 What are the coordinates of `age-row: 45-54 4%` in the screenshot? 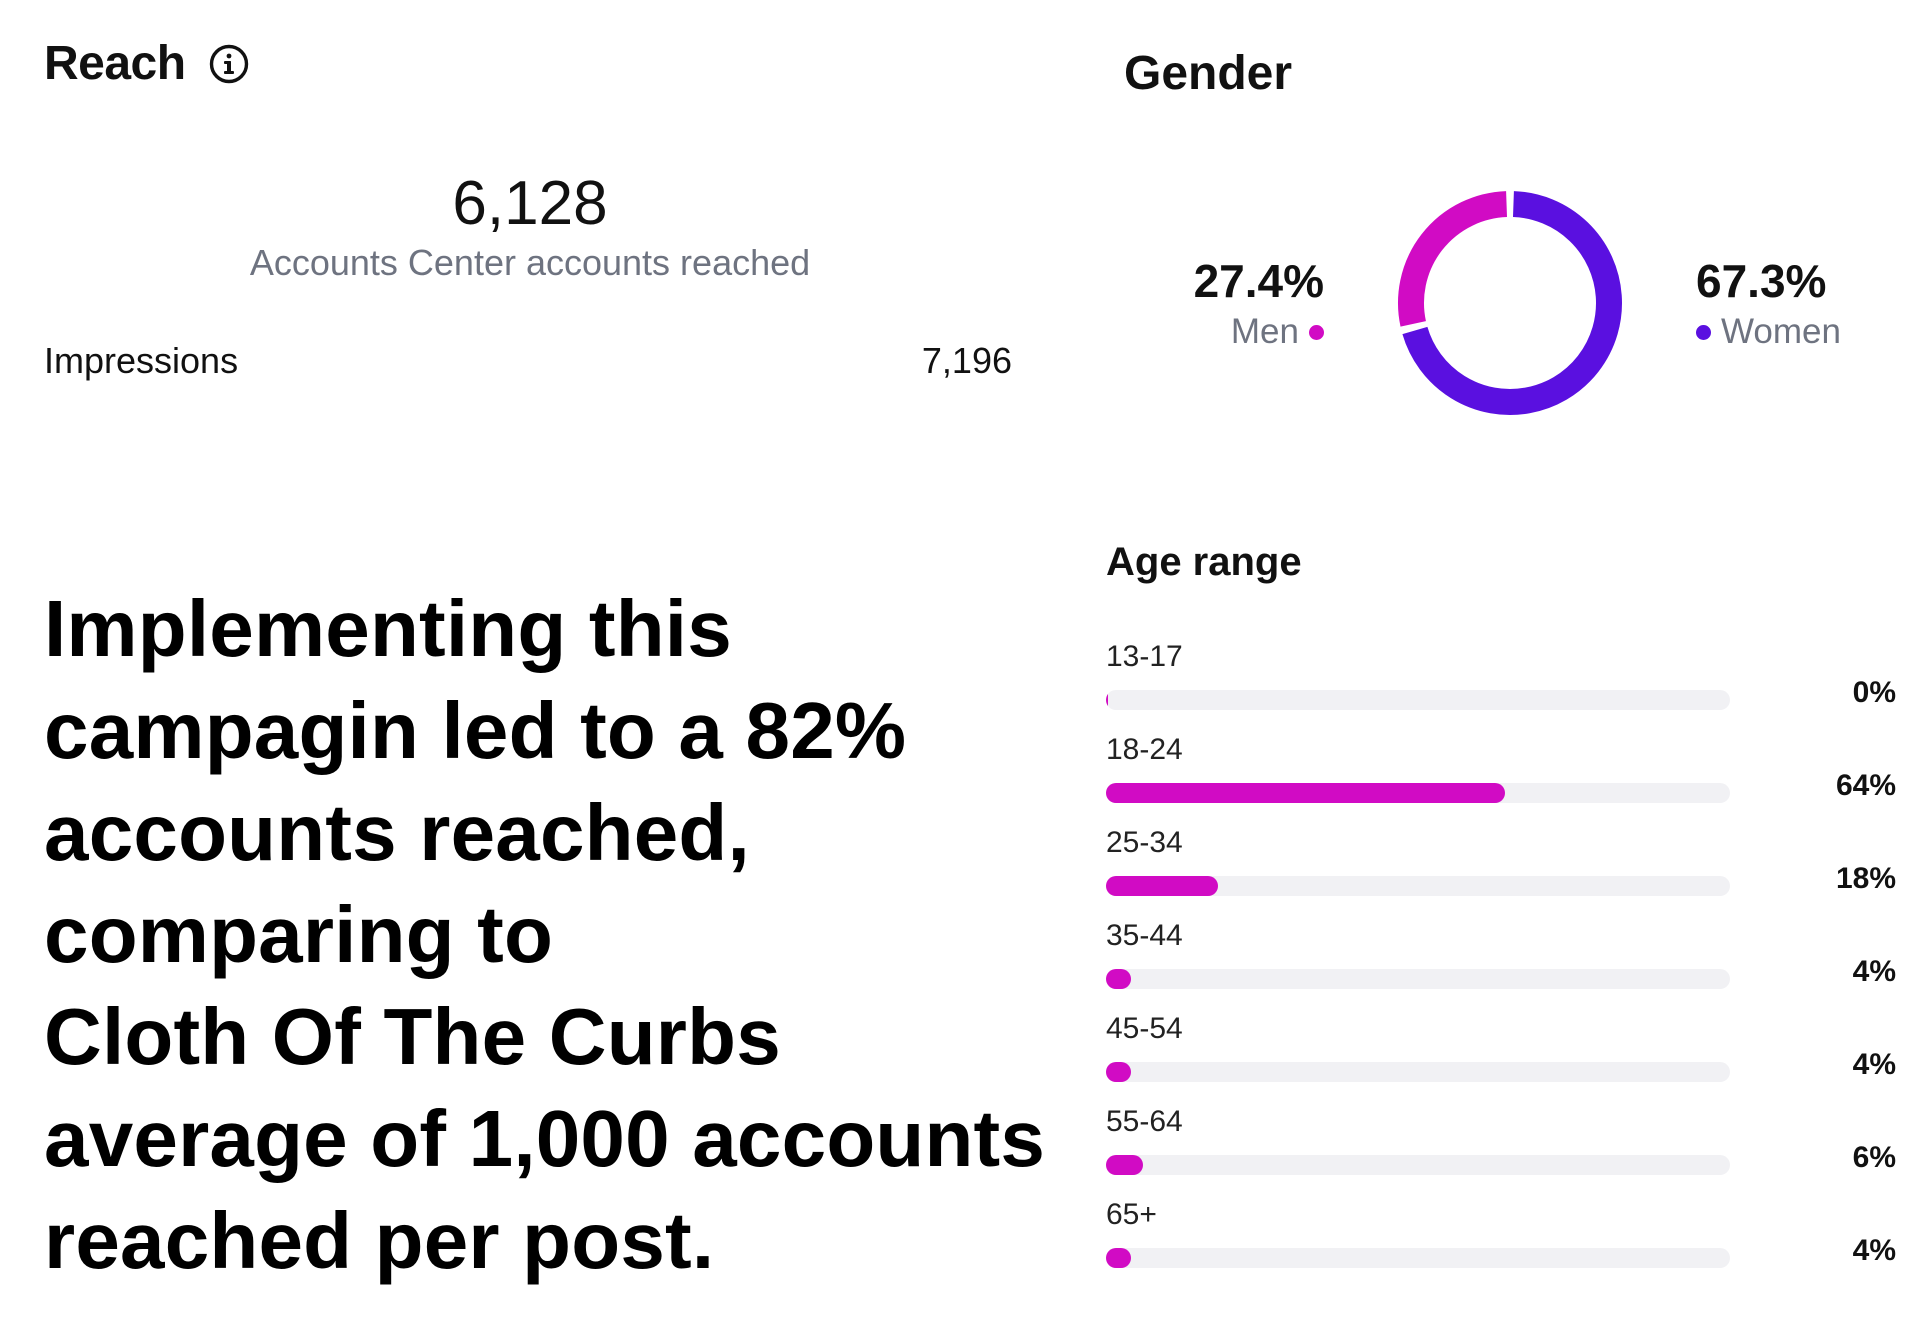 It's located at (1501, 1058).